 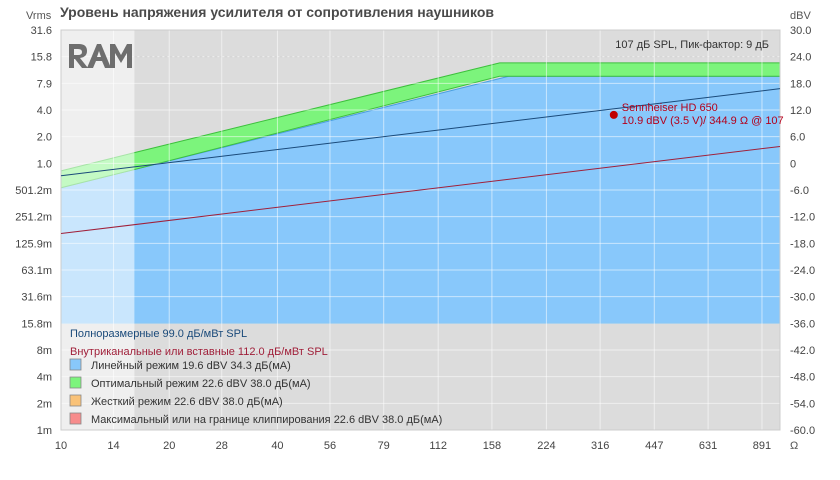 What do you see at coordinates (438, 446) in the screenshot?
I see `x-tick-label: 112` at bounding box center [438, 446].